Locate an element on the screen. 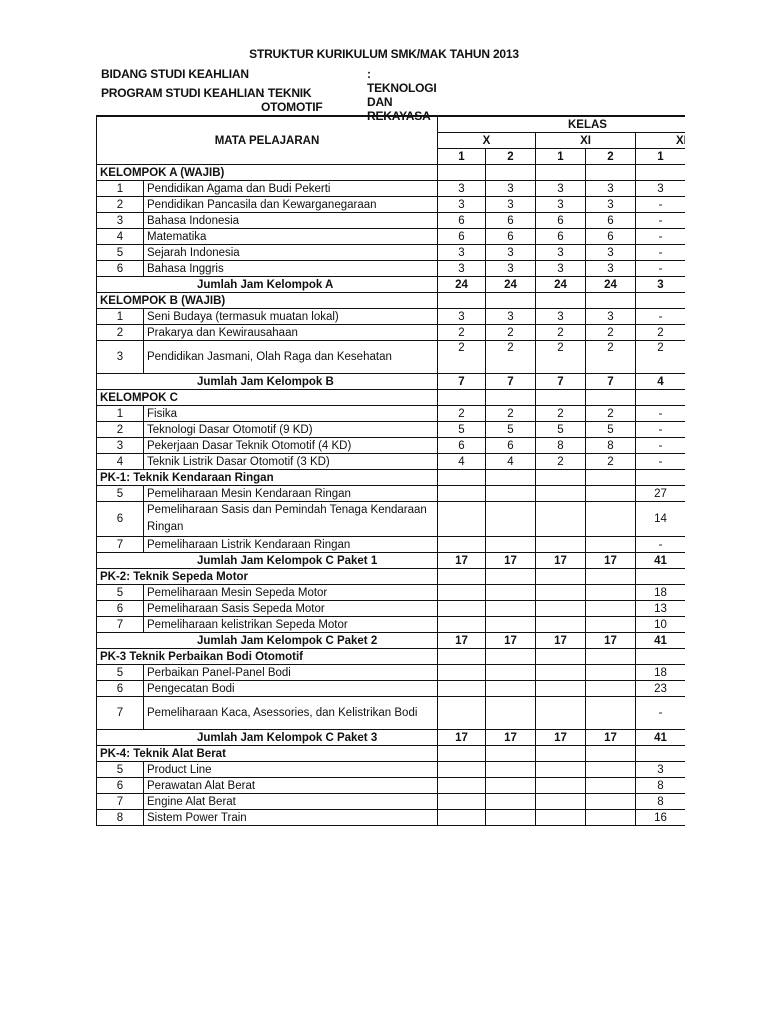  subject-name: Pemeliharaan Mesin Kendaraan Ringan is located at coordinates (290, 493).